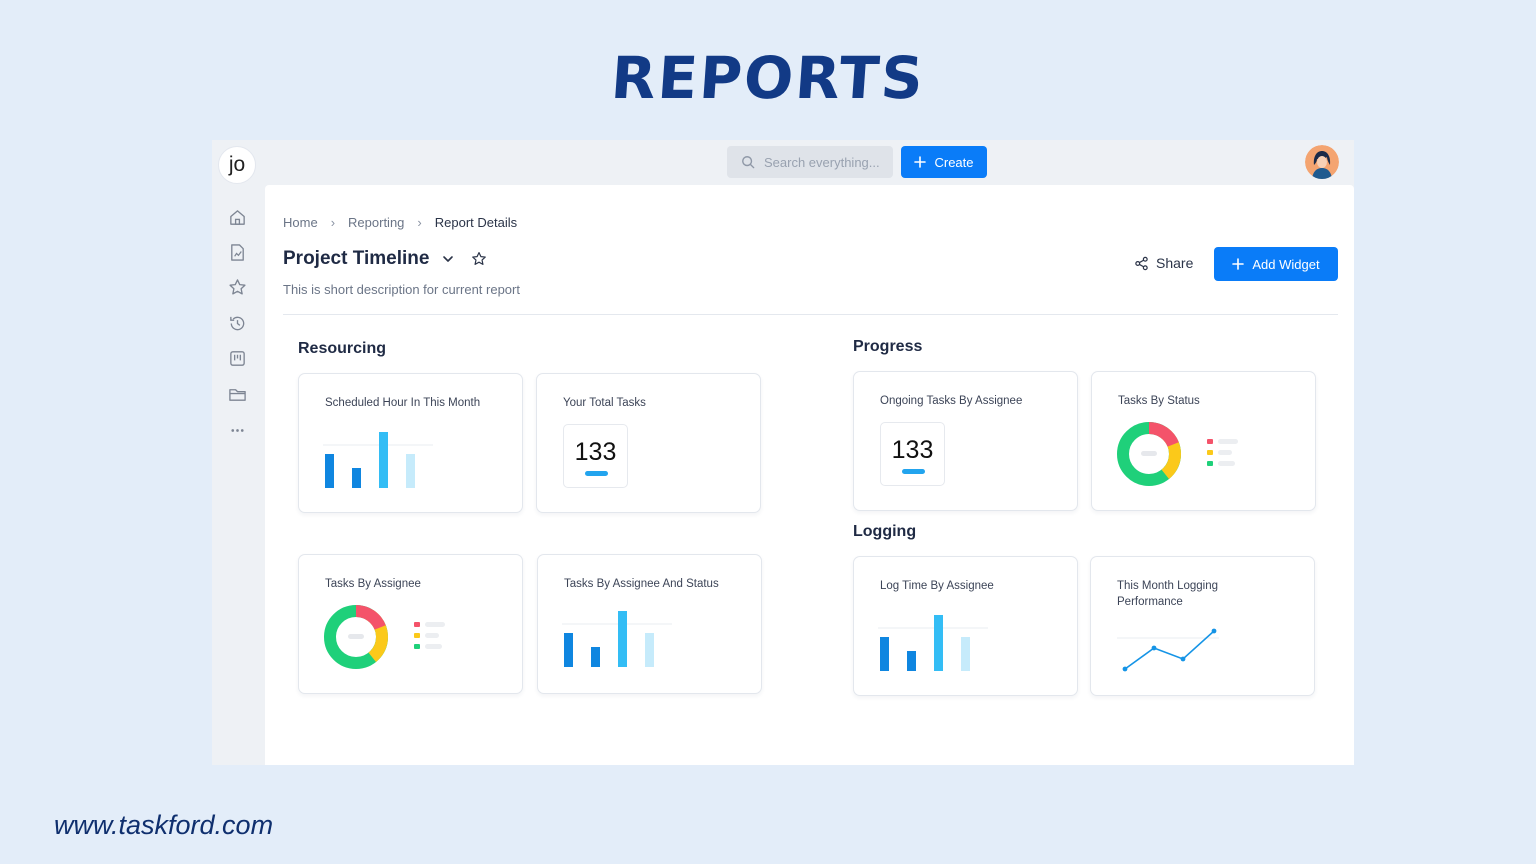  What do you see at coordinates (164, 825) in the screenshot?
I see `footer-url: www.taskford.com` at bounding box center [164, 825].